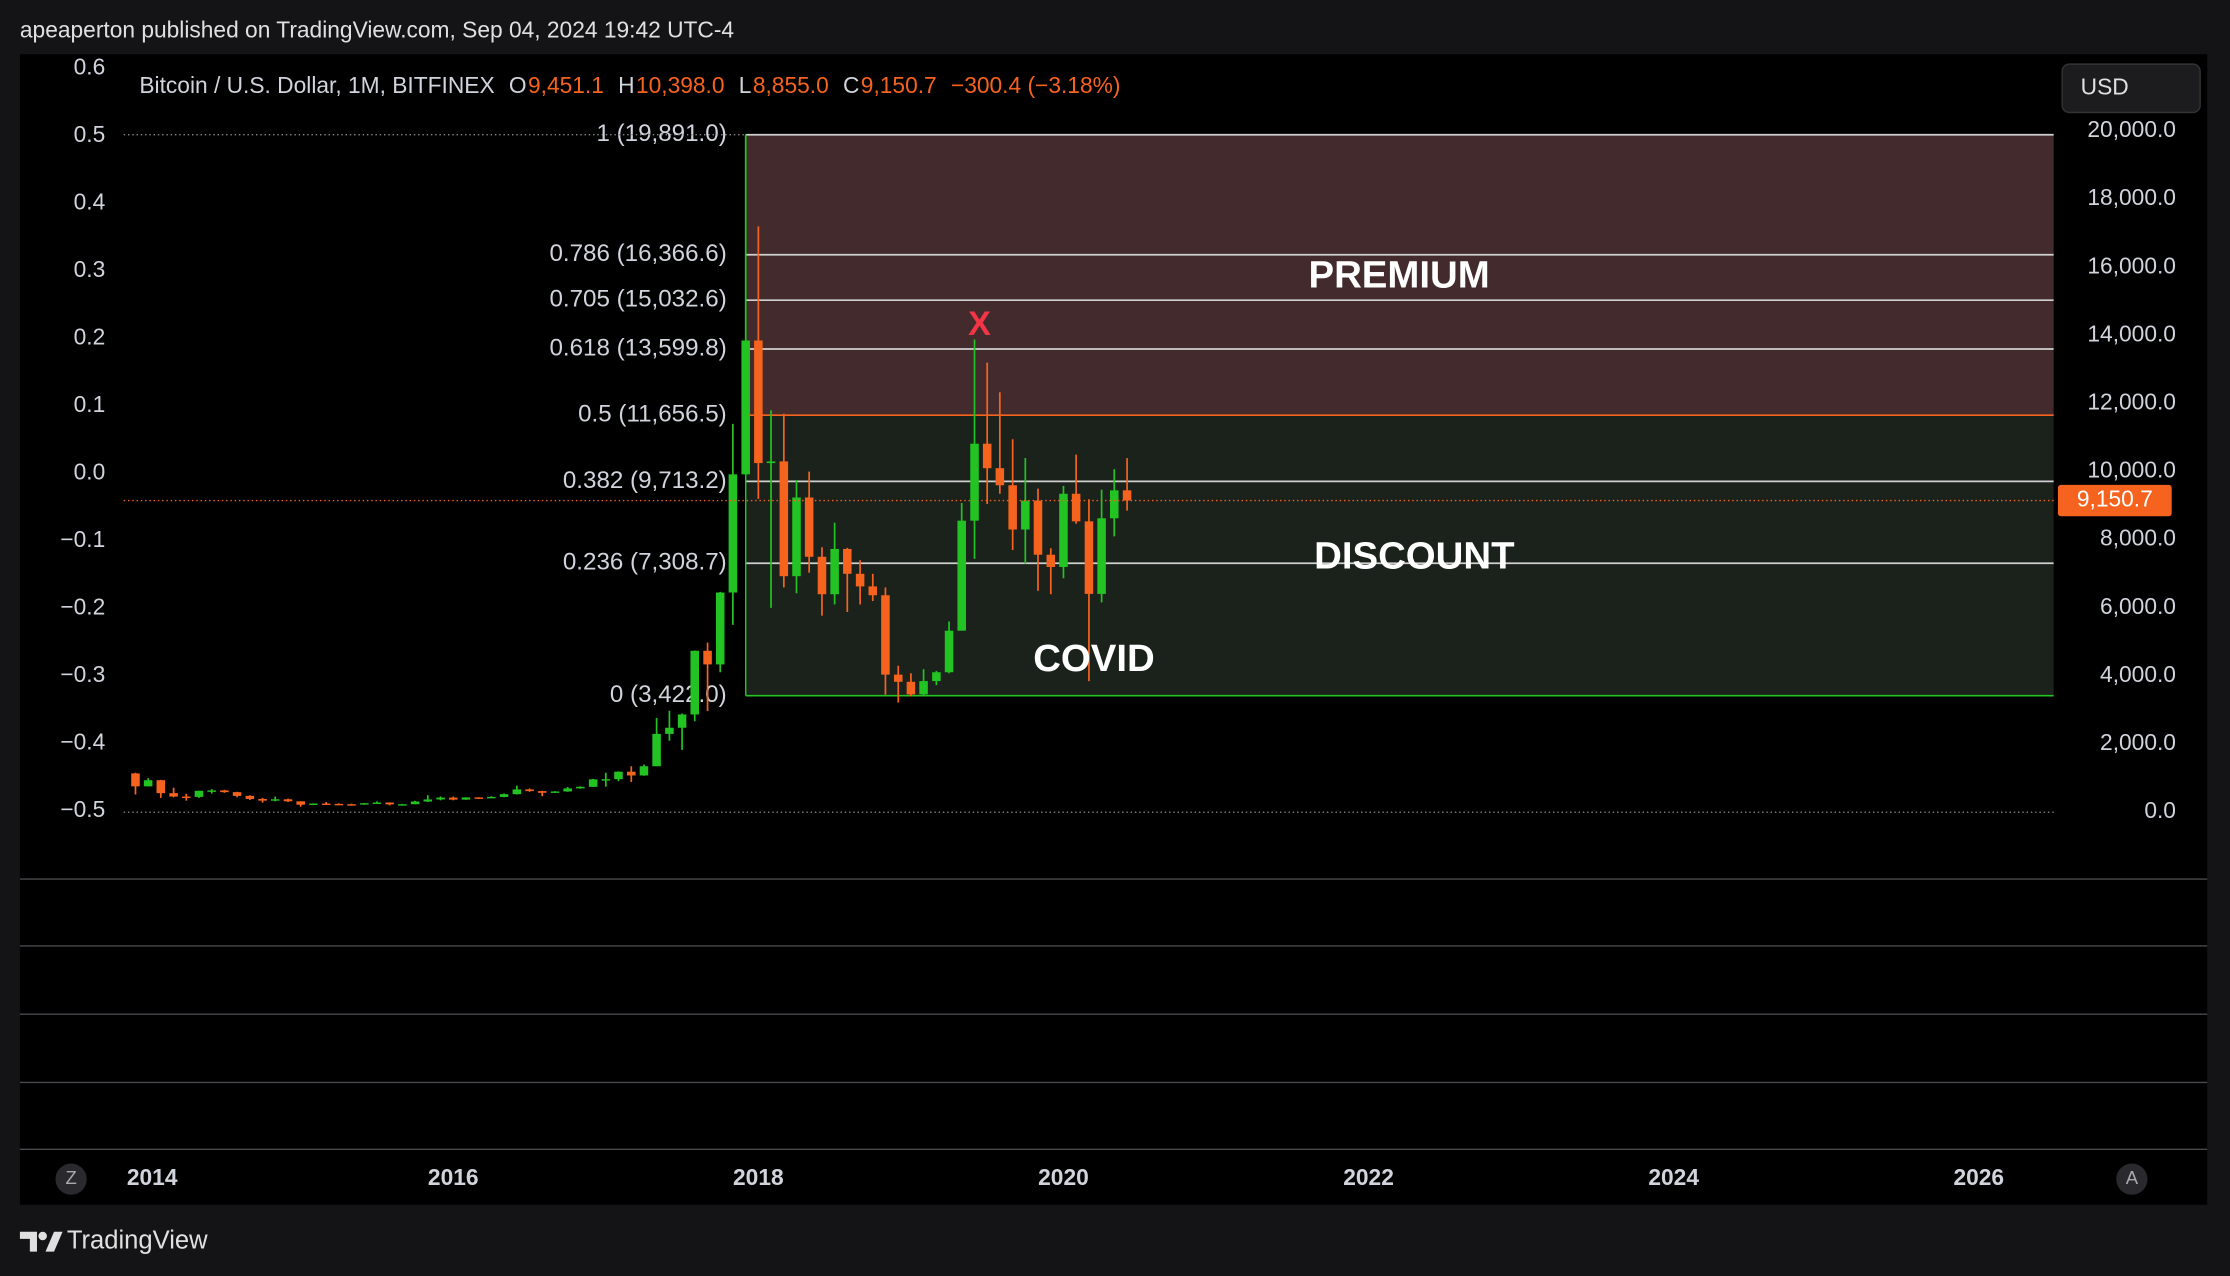 The height and width of the screenshot is (1276, 2230). I want to click on x-tick-label: 2022, so click(1368, 1177).